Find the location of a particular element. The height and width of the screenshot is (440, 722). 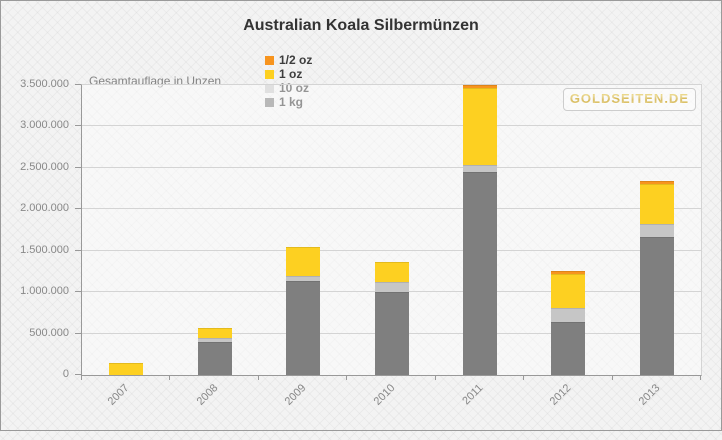

x-axis-label-2011: 2011 is located at coordinates (473, 395).